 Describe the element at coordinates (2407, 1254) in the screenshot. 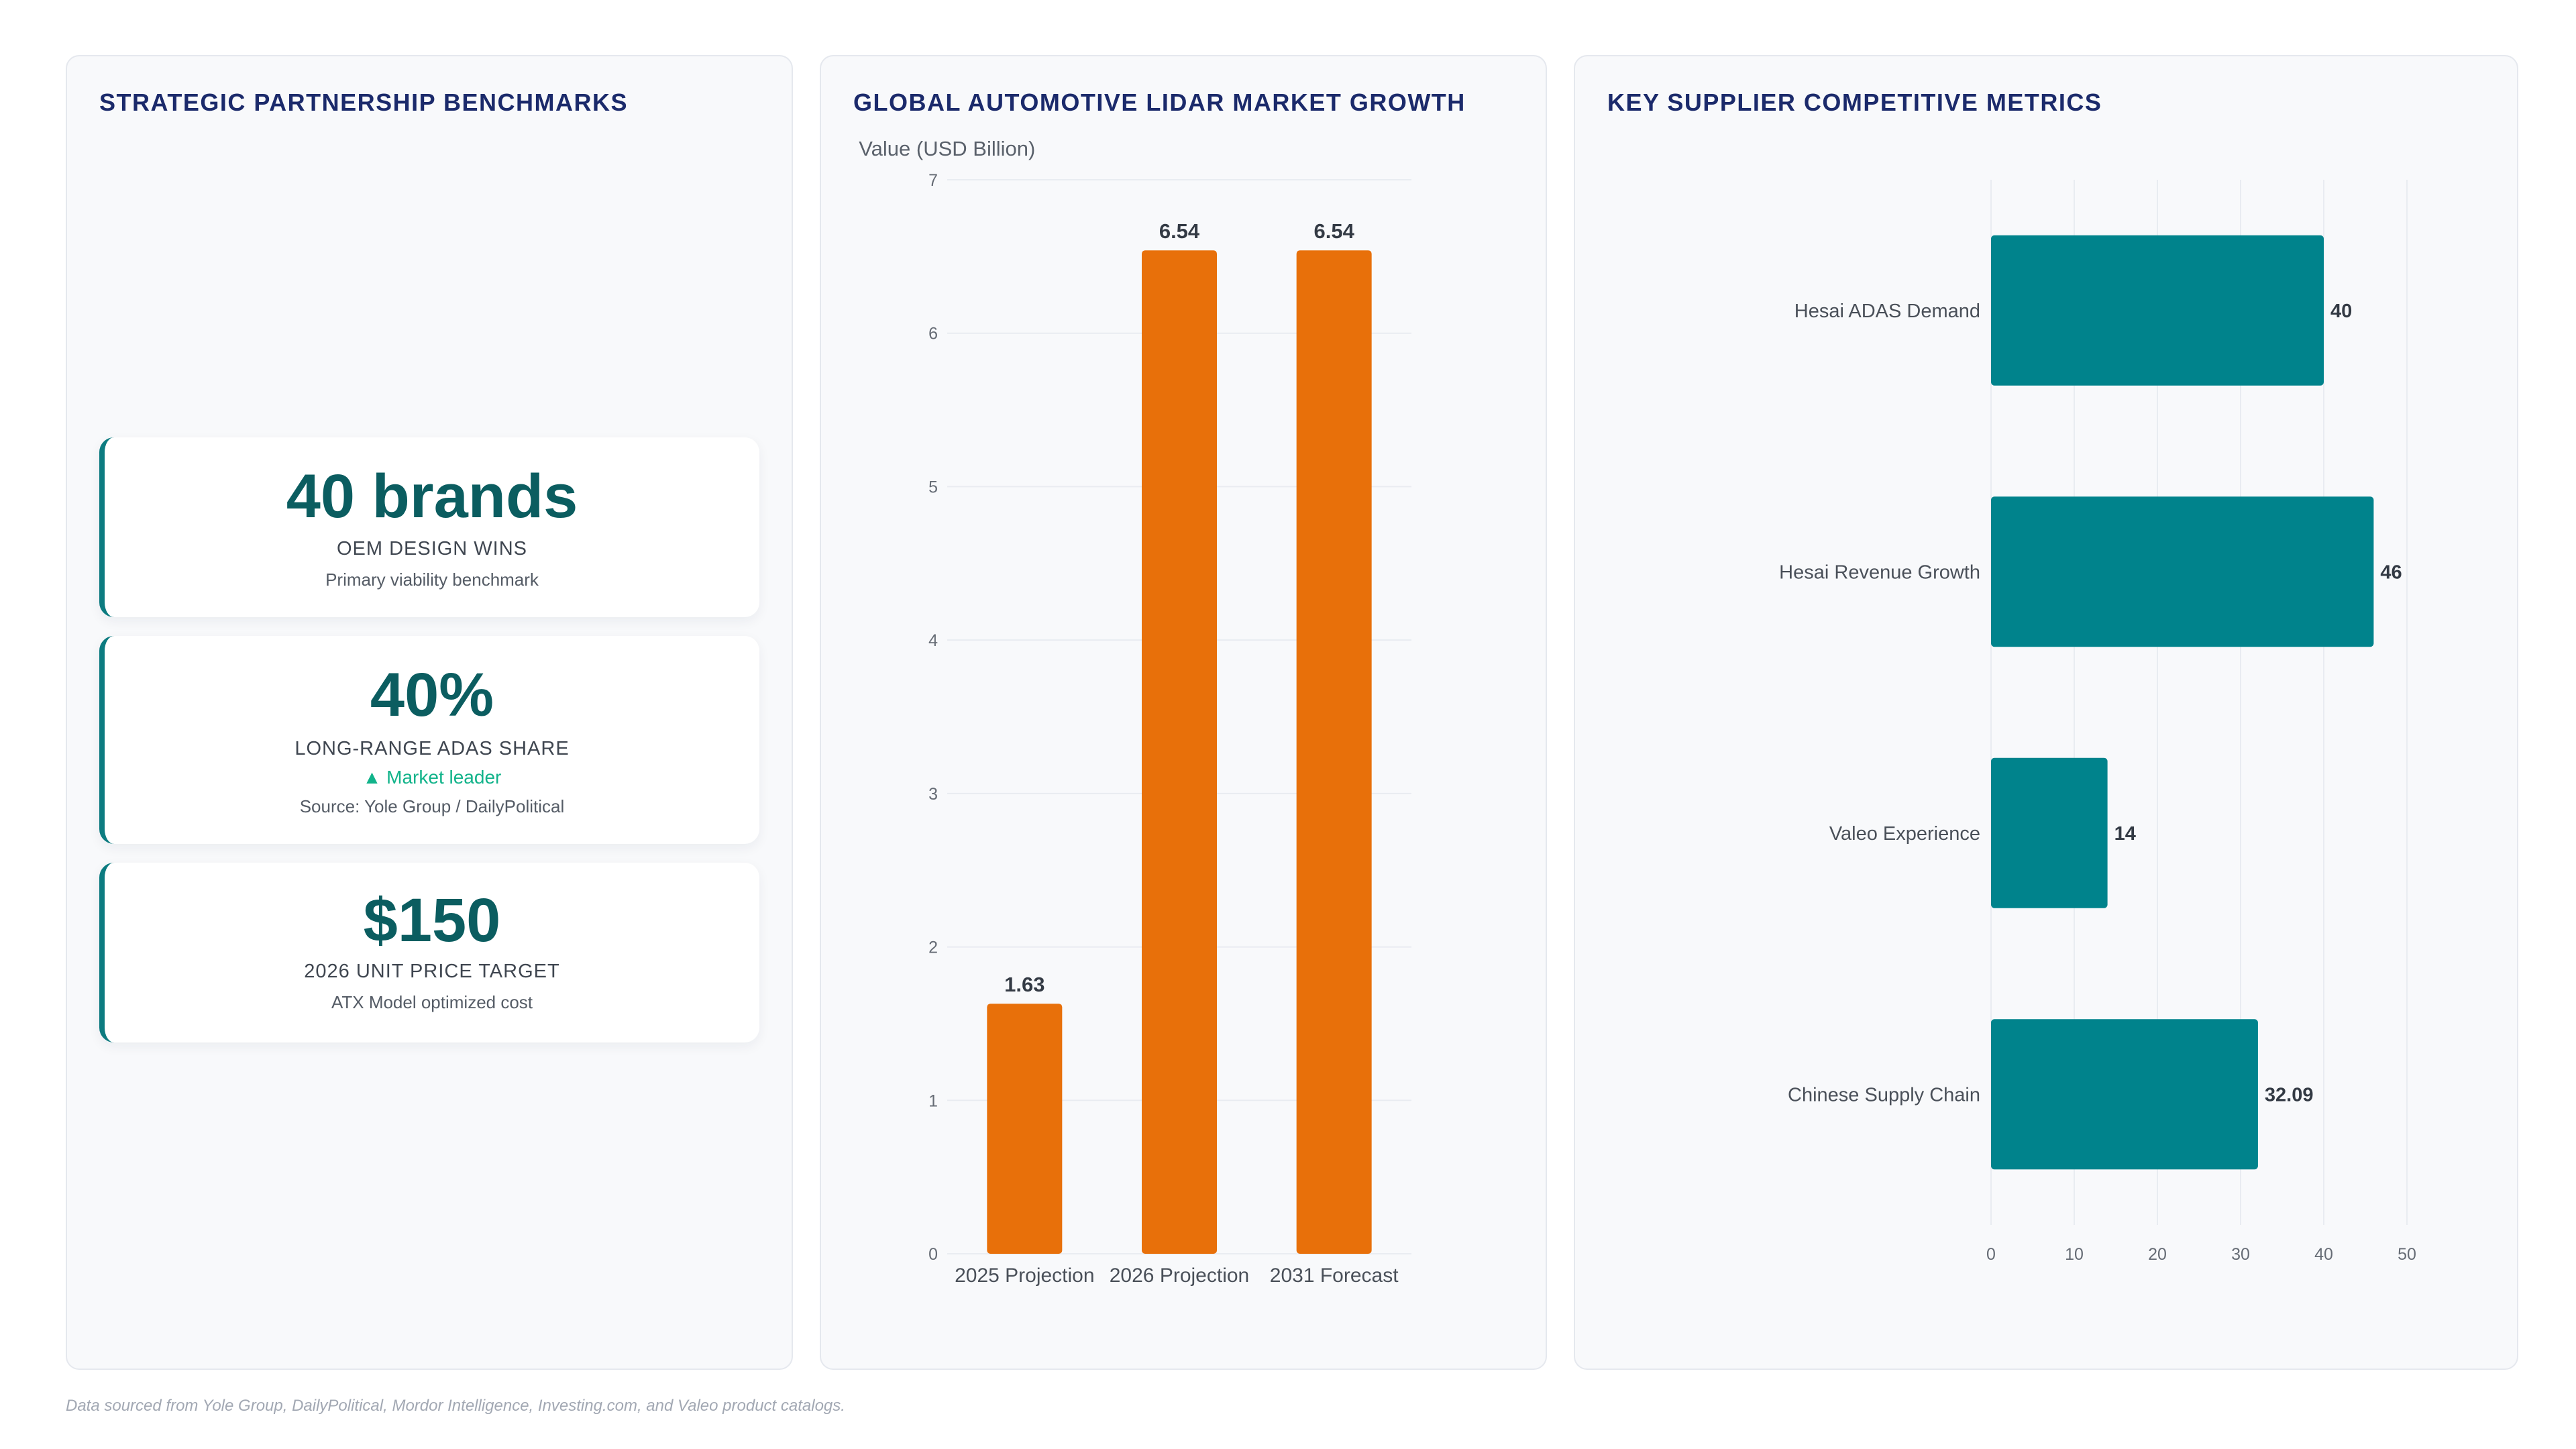

I see `x-tick-label: 50` at that location.